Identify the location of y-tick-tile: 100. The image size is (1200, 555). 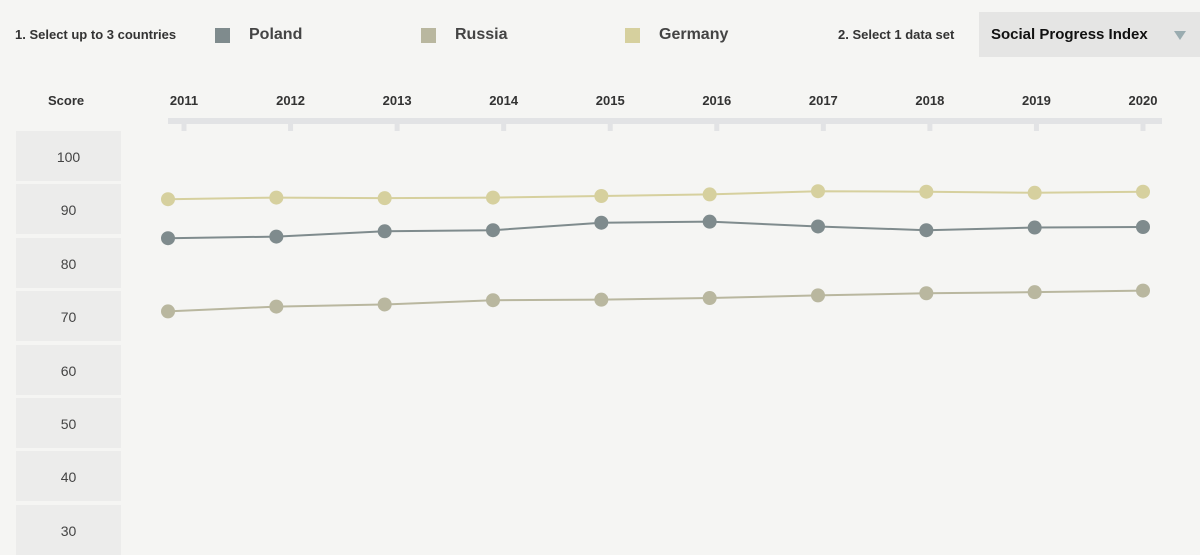
(68, 156).